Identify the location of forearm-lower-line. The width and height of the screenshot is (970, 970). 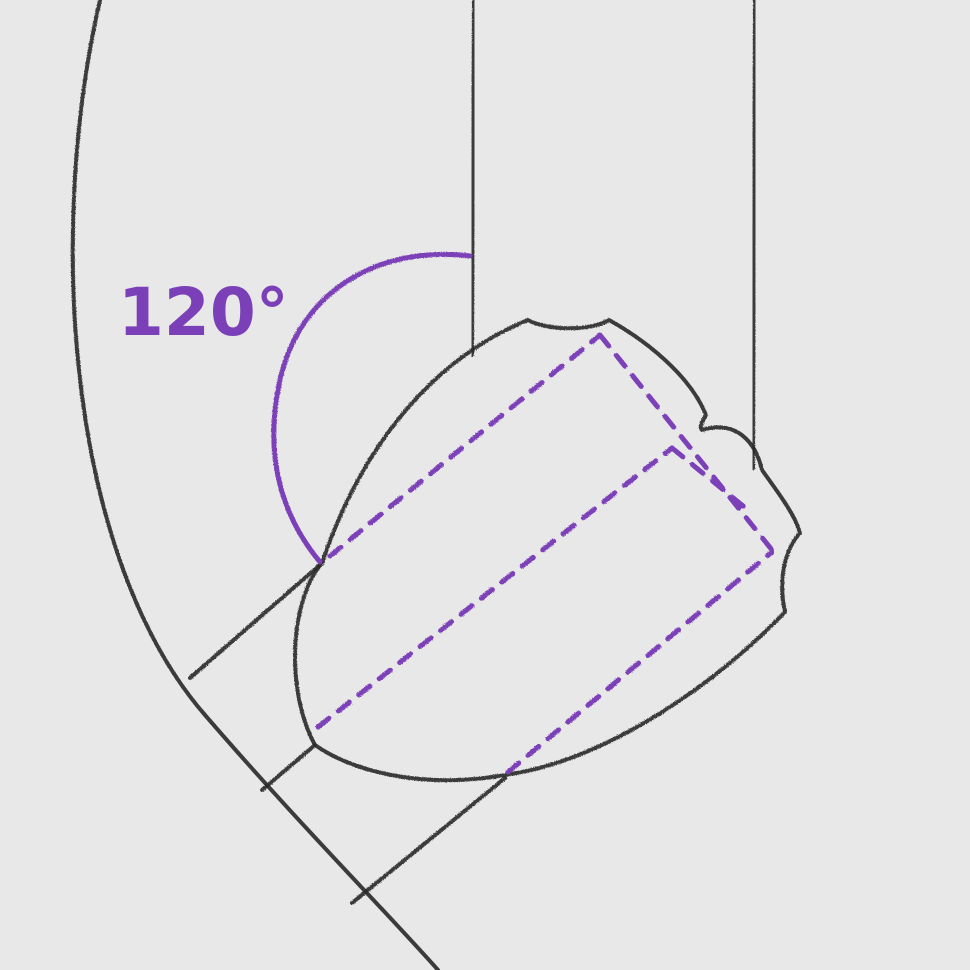
(428, 840).